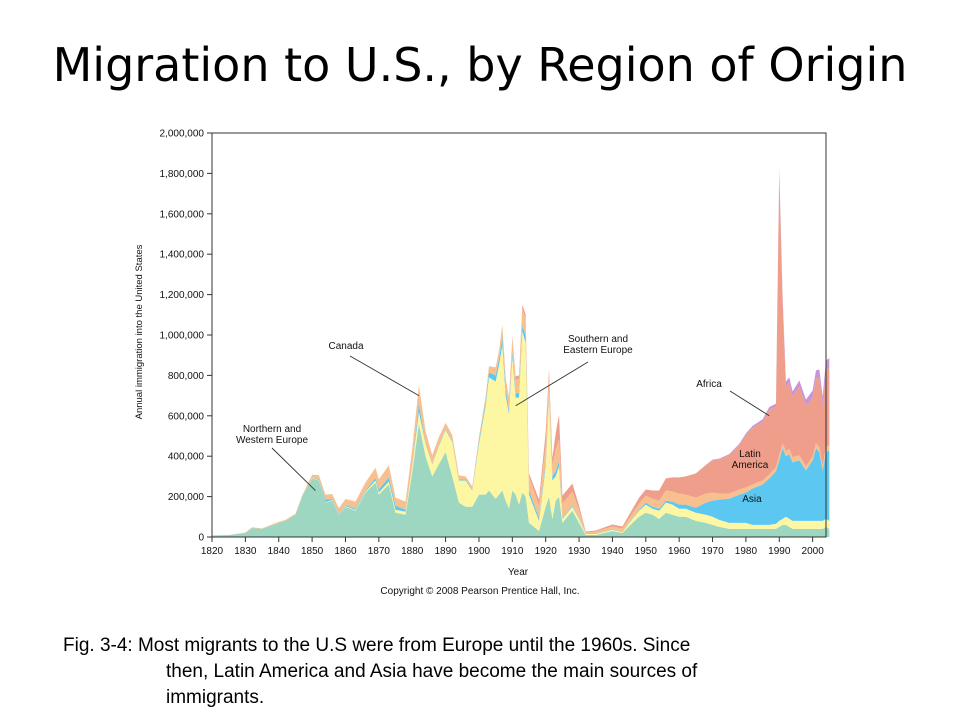  I want to click on x-tick-label: 1920, so click(546, 551).